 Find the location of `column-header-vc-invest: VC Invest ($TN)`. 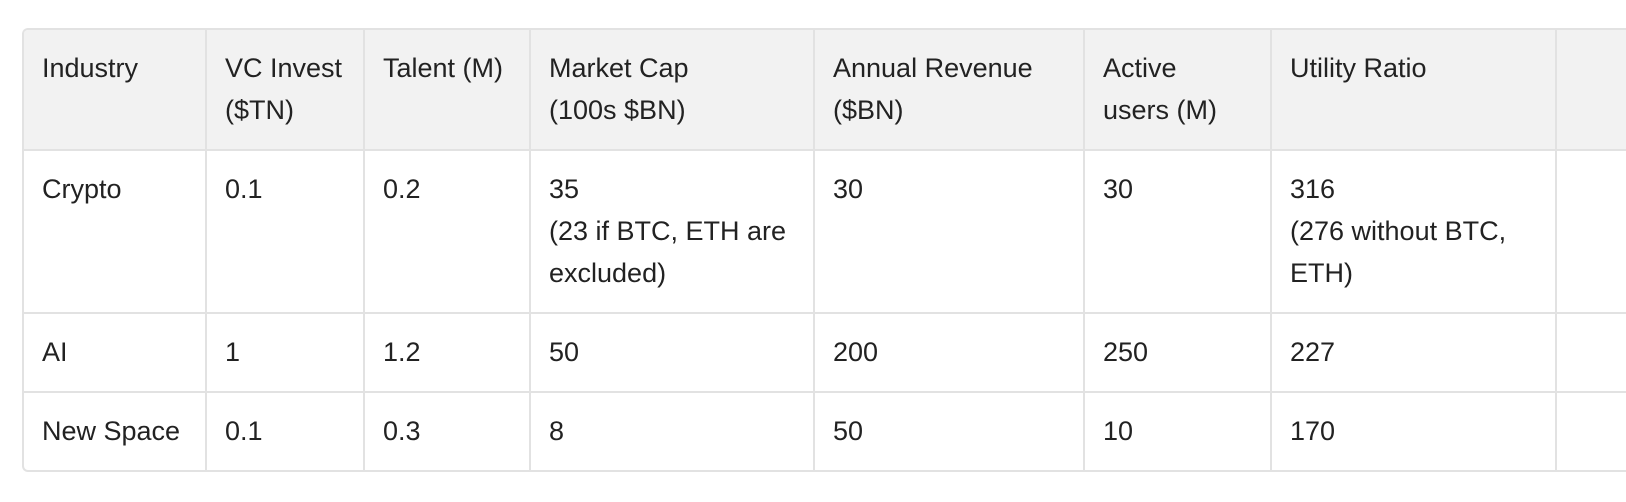

column-header-vc-invest: VC Invest ($TN) is located at coordinates (285, 90).